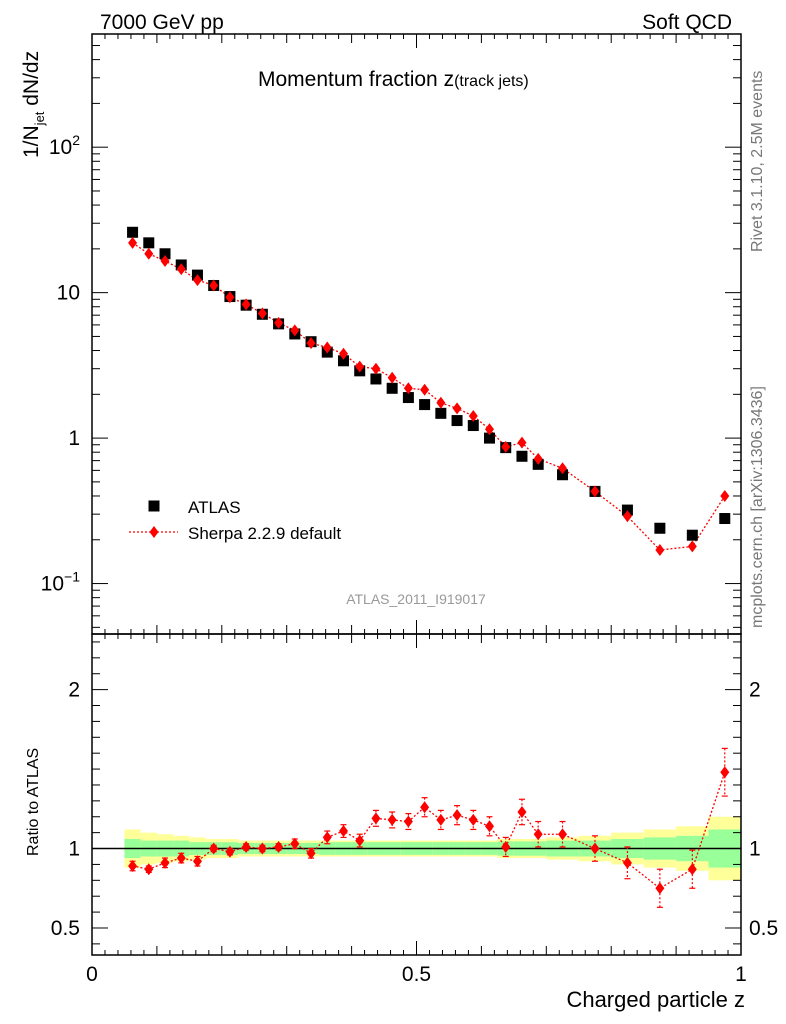 Image resolution: width=786 pixels, height=1024 pixels. What do you see at coordinates (74, 690) in the screenshot?
I see `ratio-y-tick-label-left: 2` at bounding box center [74, 690].